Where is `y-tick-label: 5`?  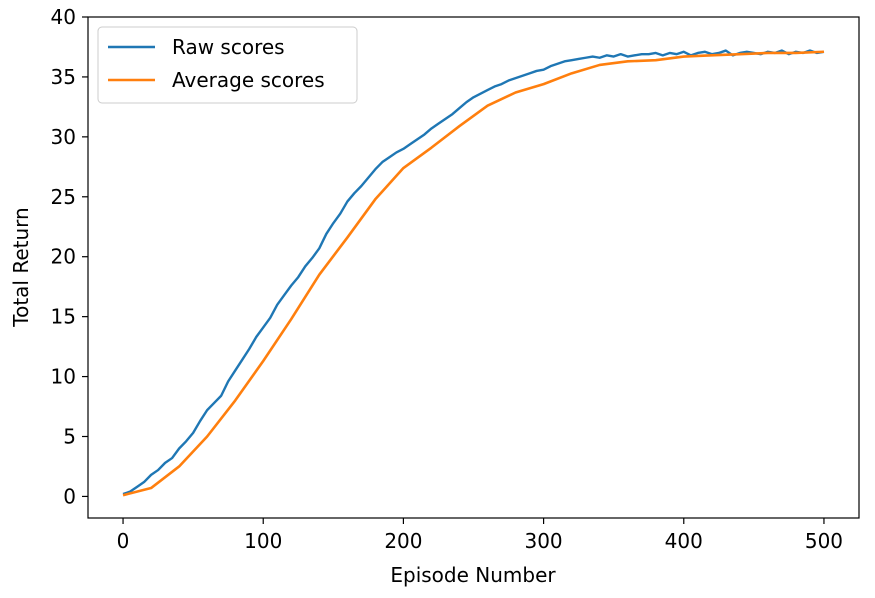 y-tick-label: 5 is located at coordinates (69, 436).